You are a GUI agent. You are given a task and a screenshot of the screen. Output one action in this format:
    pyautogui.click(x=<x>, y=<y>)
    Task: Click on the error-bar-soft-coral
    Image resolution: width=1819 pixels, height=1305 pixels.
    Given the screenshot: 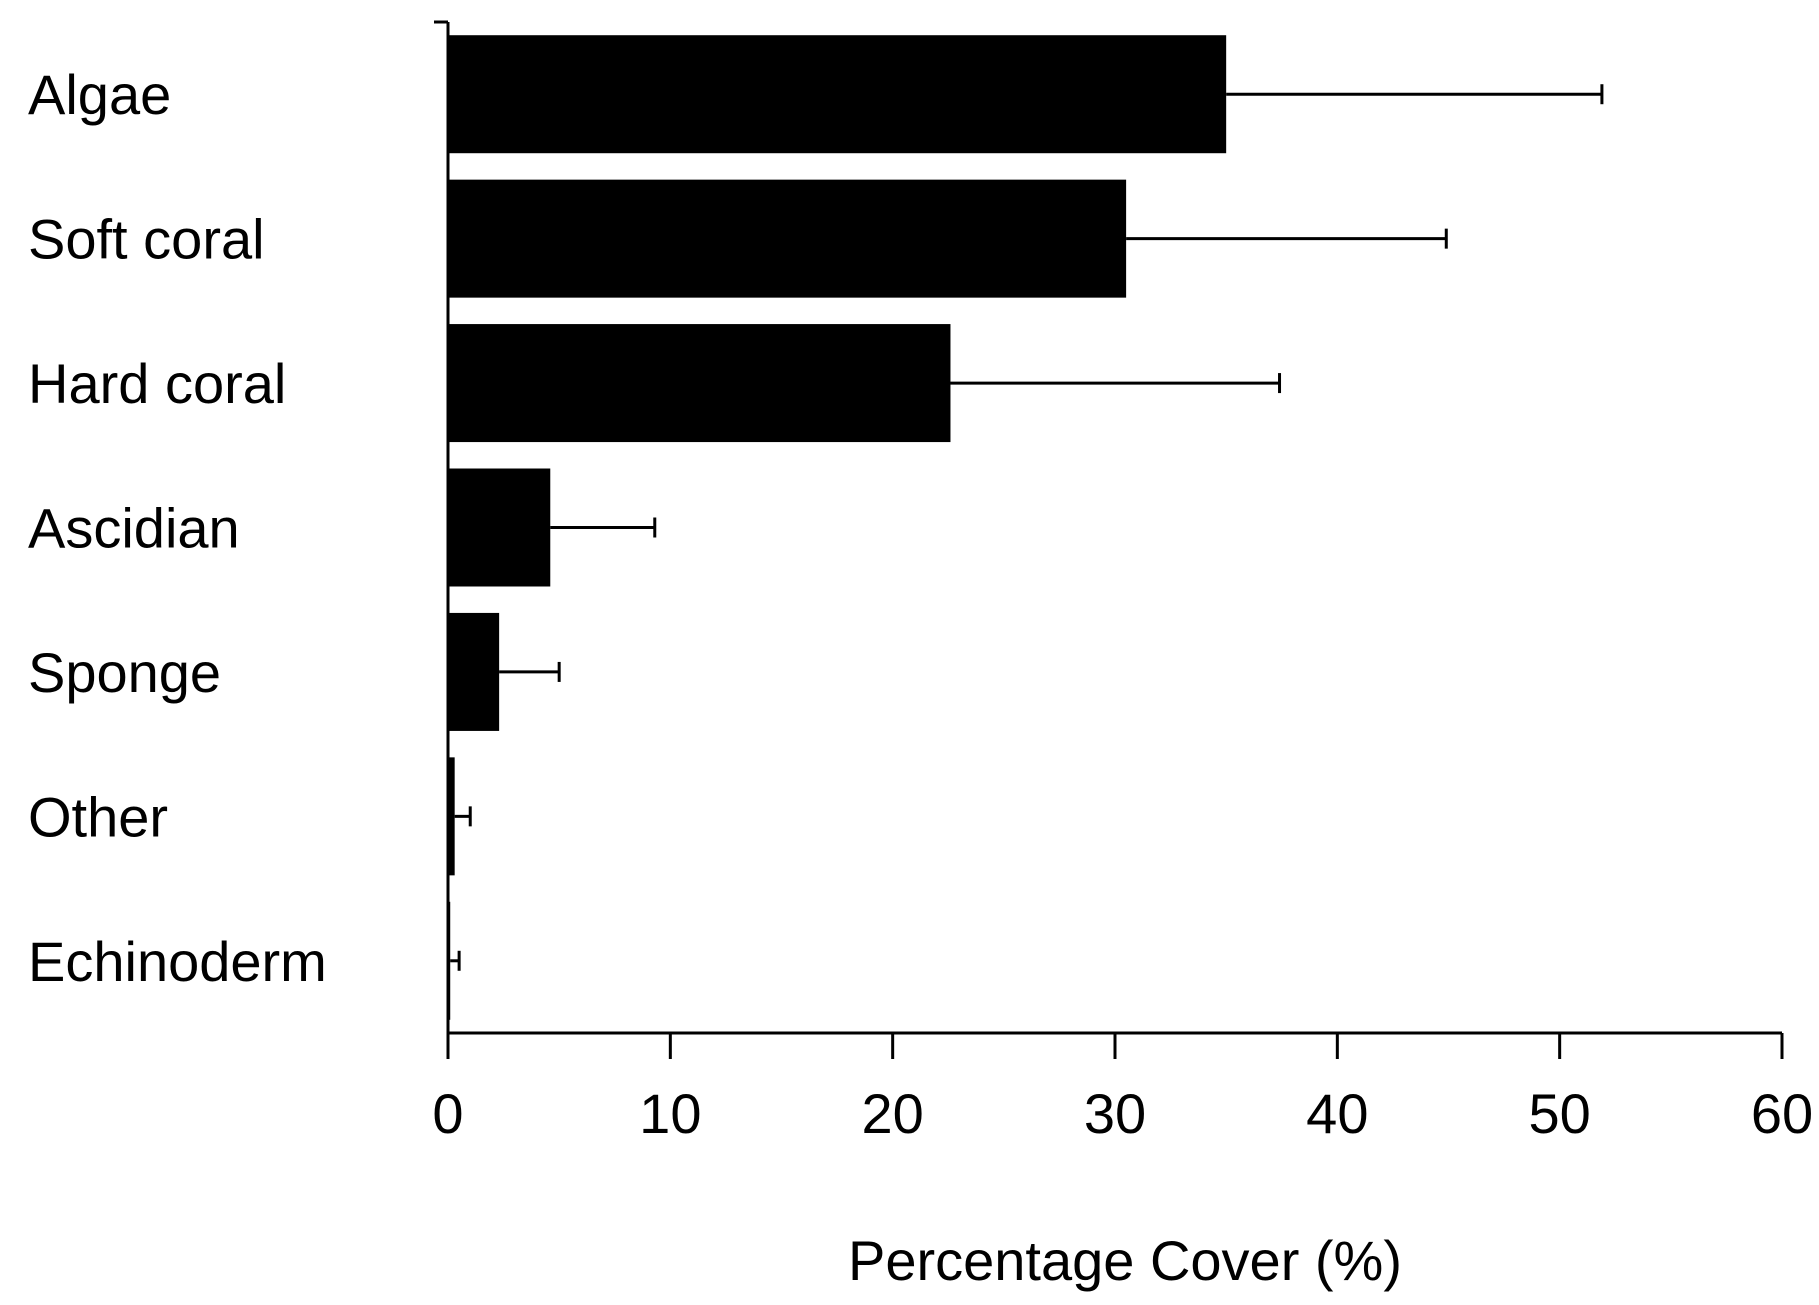 What is the action you would take?
    pyautogui.click(x=1287, y=238)
    